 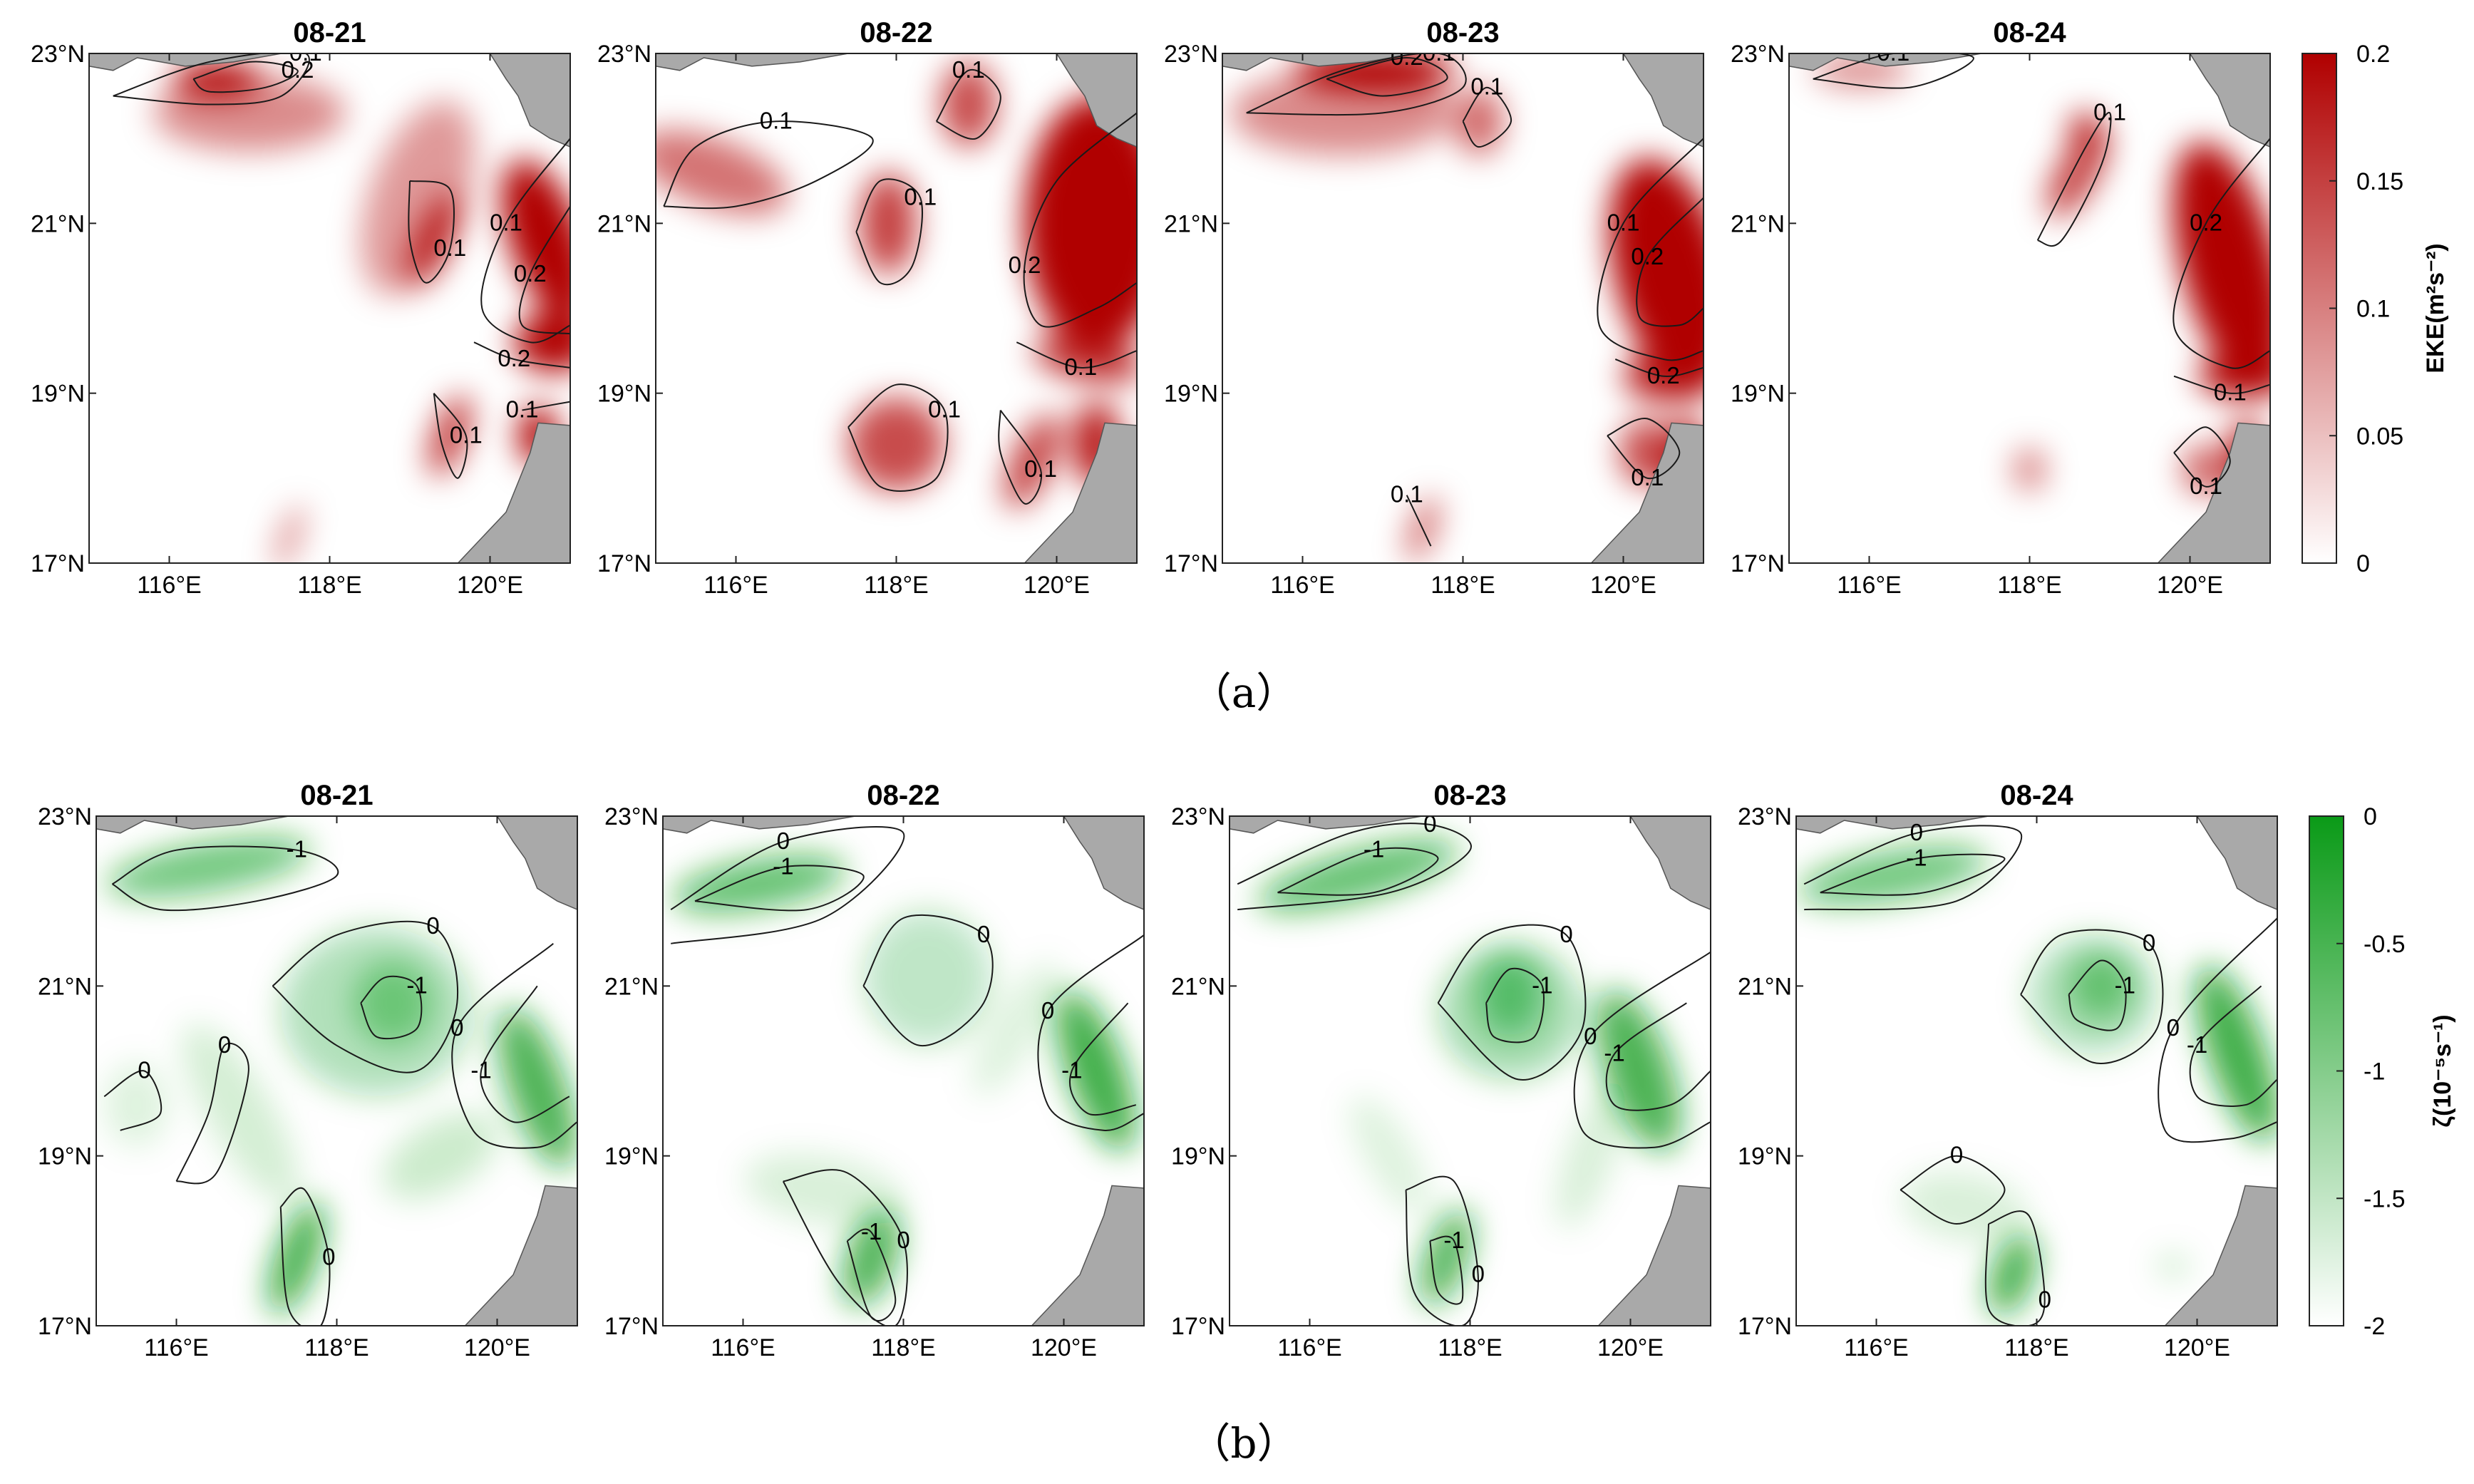 I want to click on colorbar-tick-label: 0.1, so click(x=2373, y=309).